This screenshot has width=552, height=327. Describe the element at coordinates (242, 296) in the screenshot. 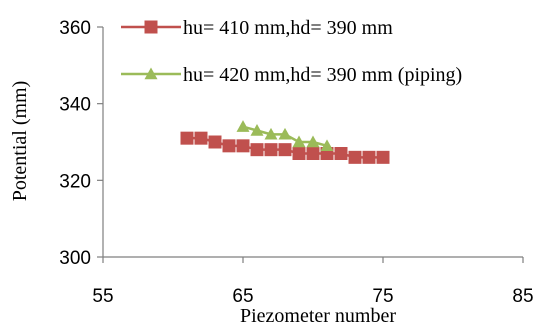

I see `x-tick-label: 65` at that location.